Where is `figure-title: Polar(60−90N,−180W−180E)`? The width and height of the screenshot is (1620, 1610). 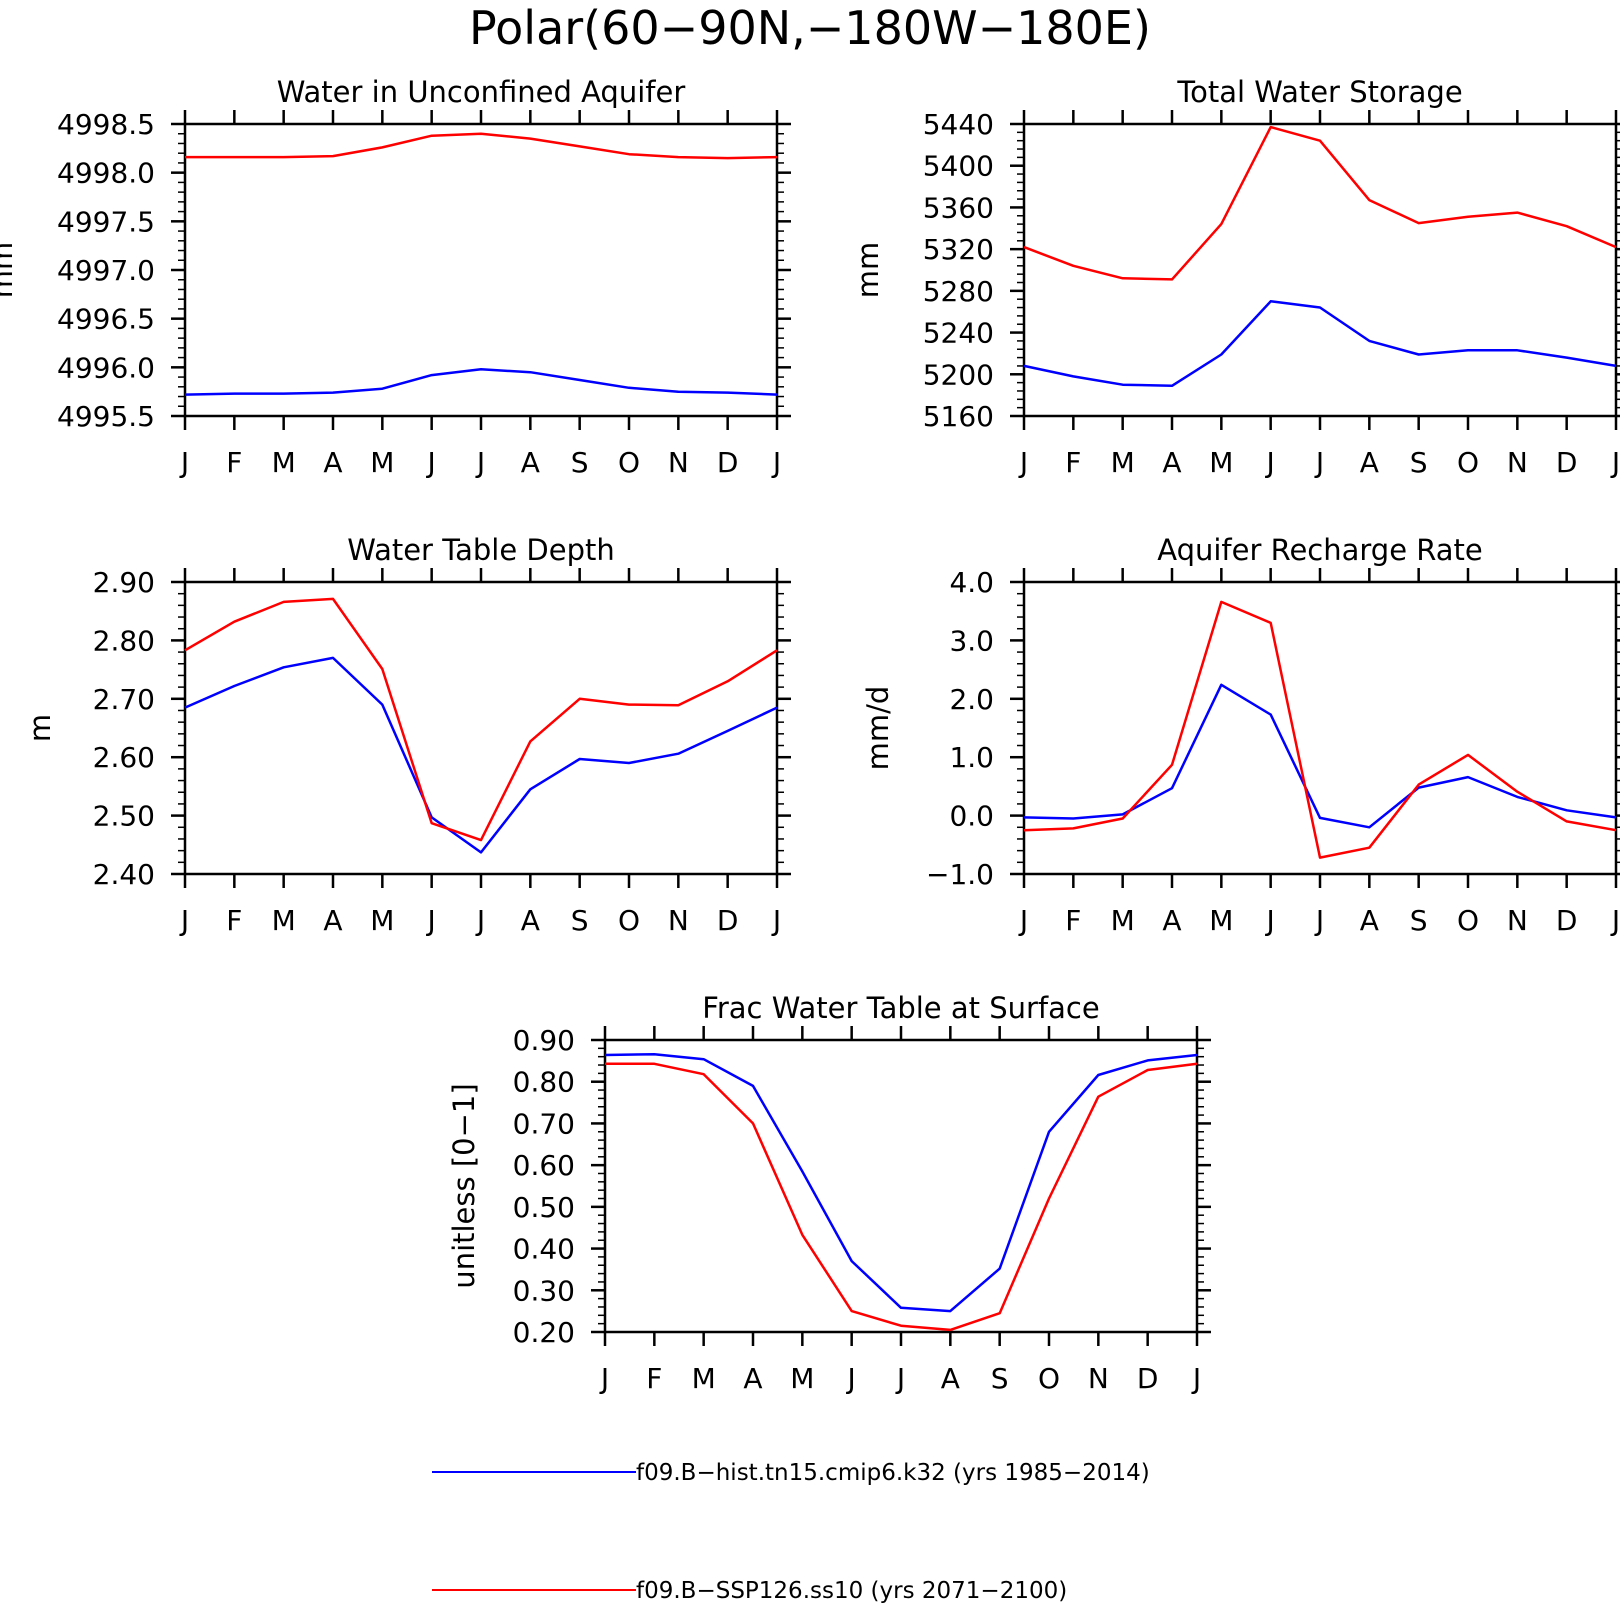 figure-title: Polar(60−90N,−180W−180E) is located at coordinates (810, 28).